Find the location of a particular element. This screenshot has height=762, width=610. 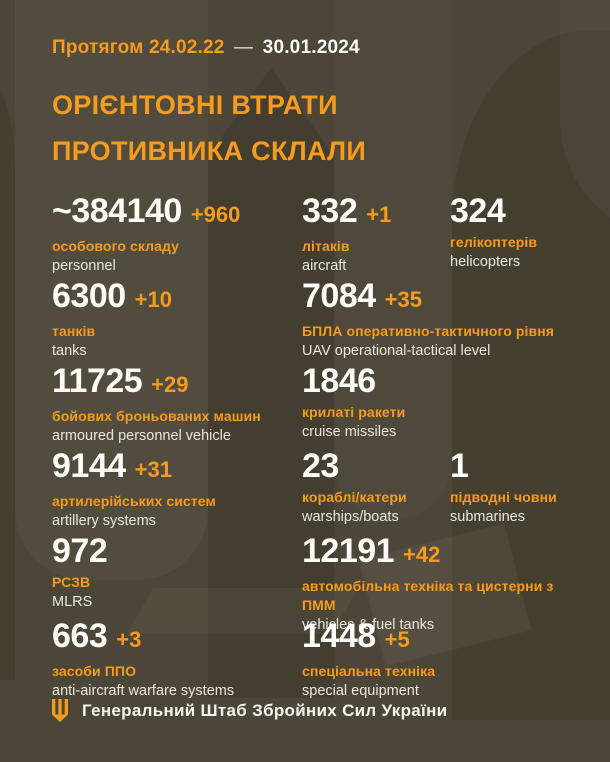

stat-value: 23 is located at coordinates (320, 466).